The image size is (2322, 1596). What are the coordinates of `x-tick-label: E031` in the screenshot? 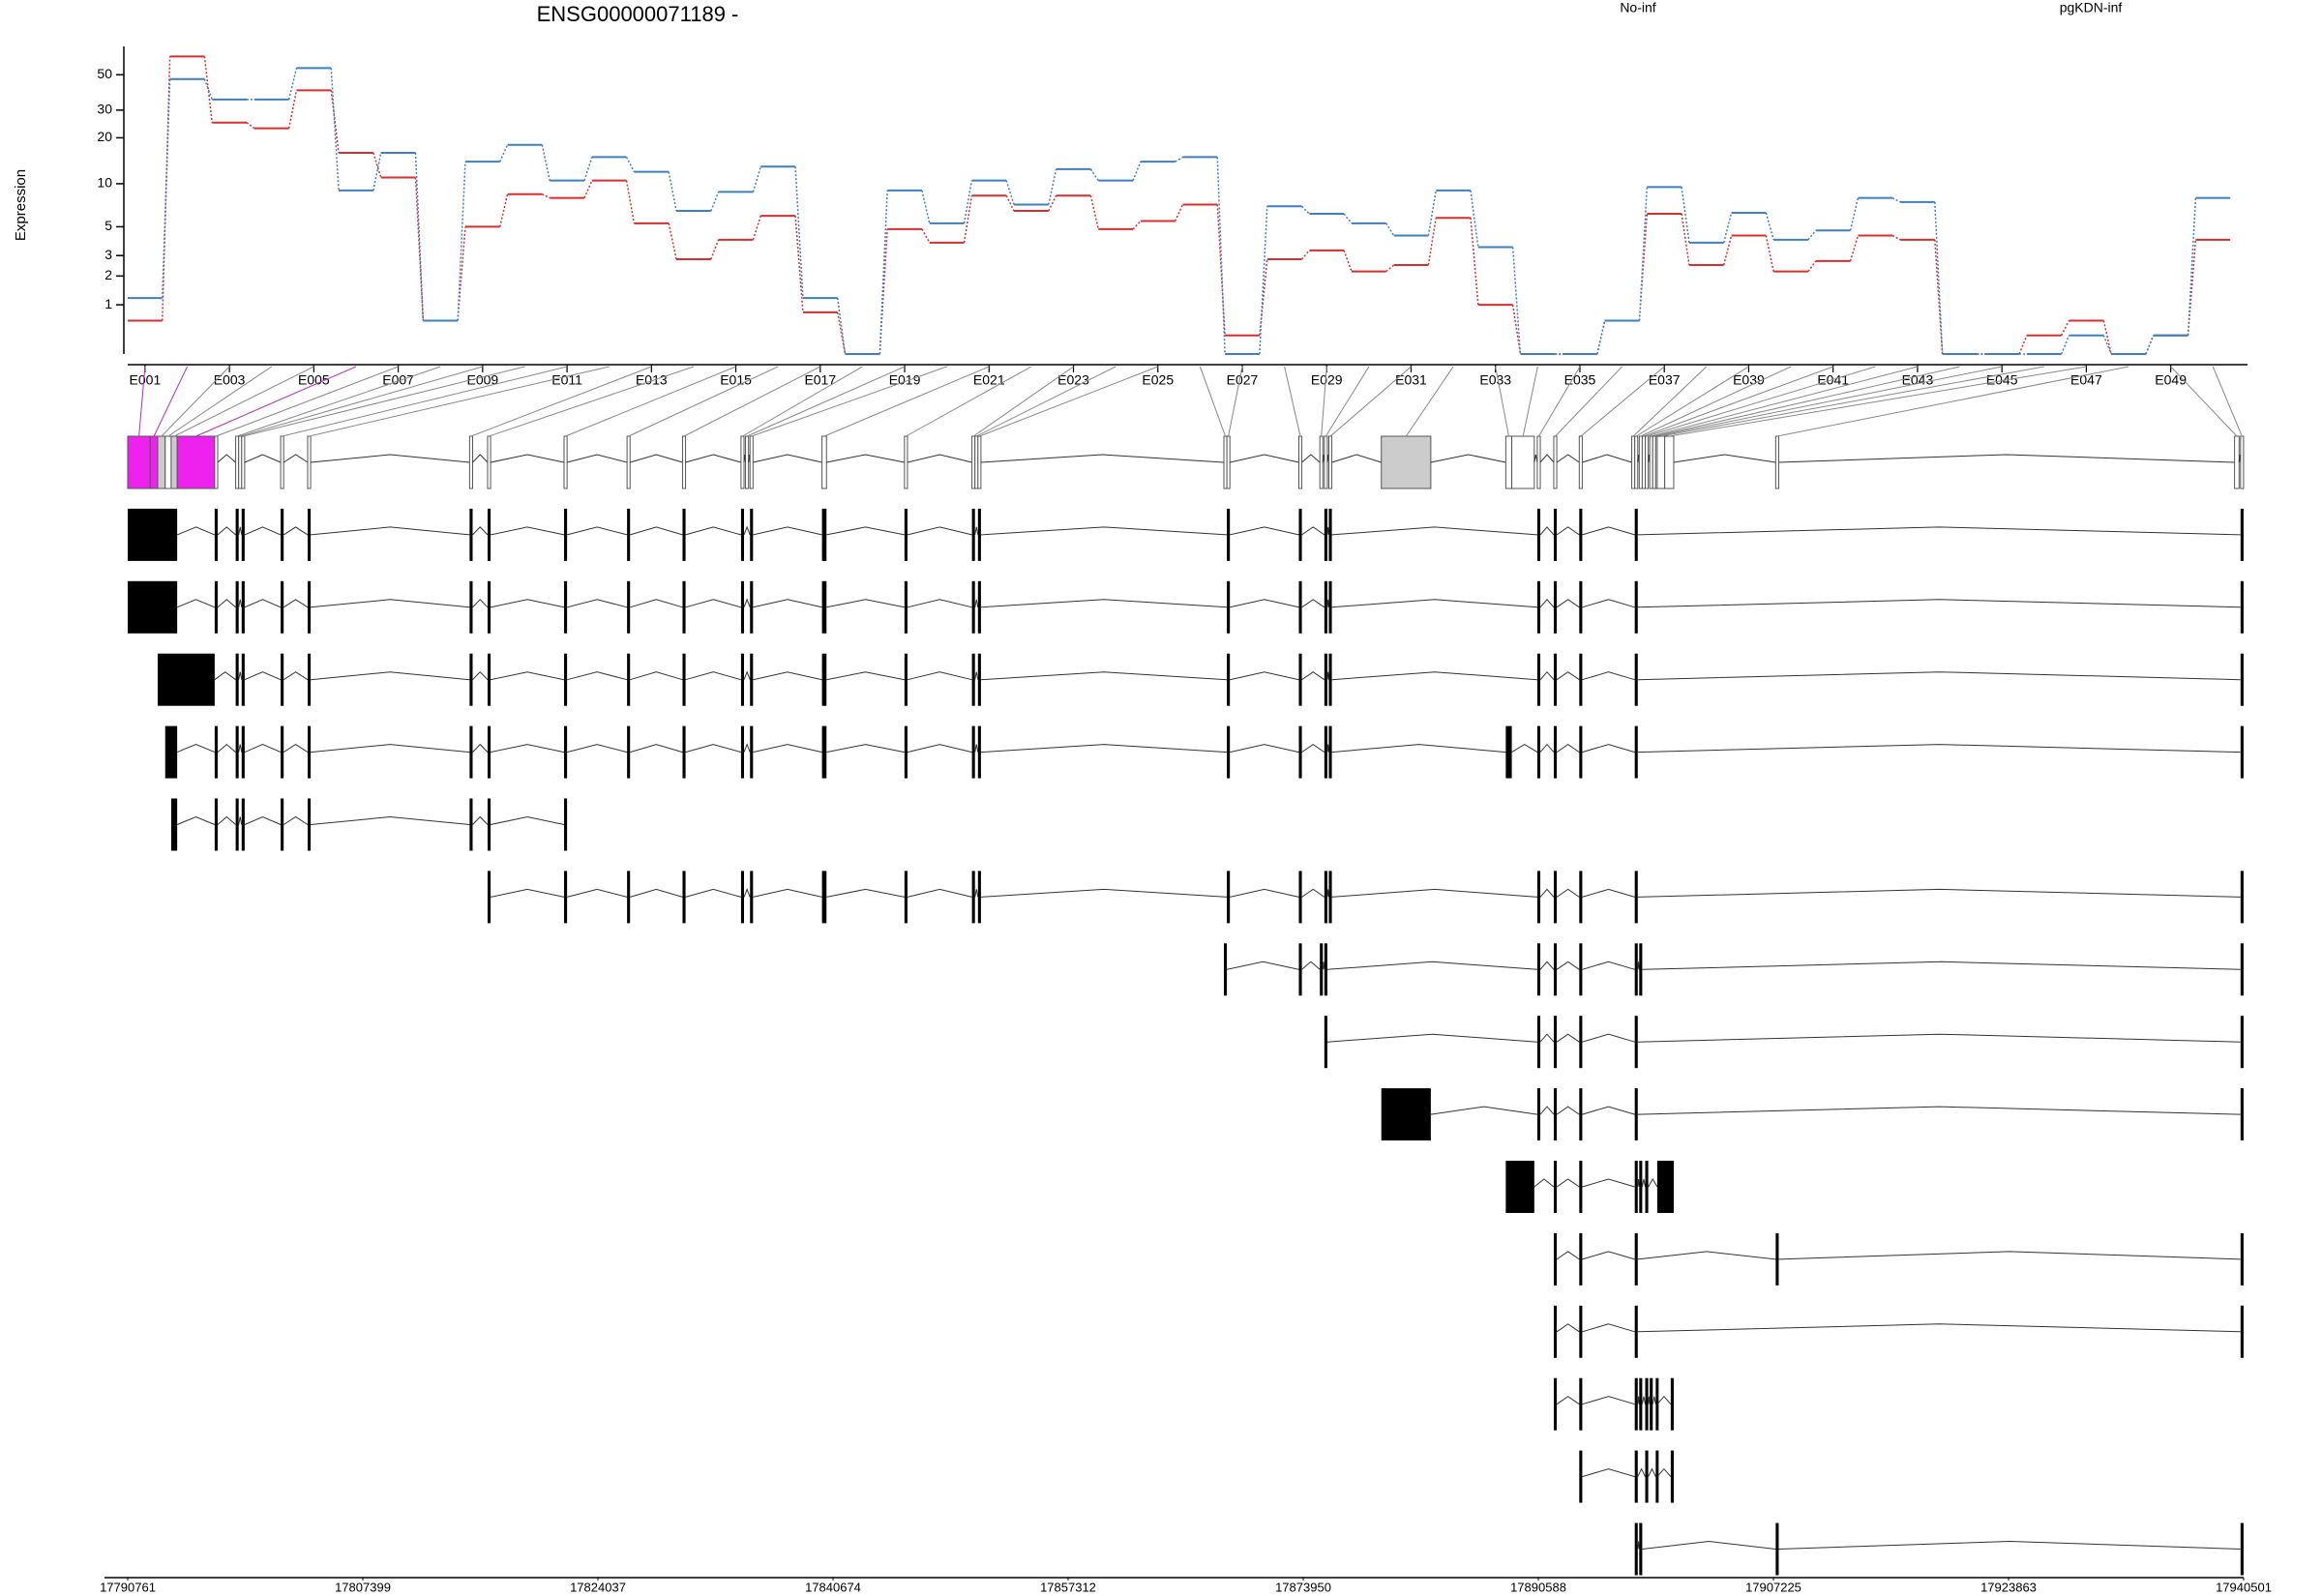 It's located at (1411, 380).